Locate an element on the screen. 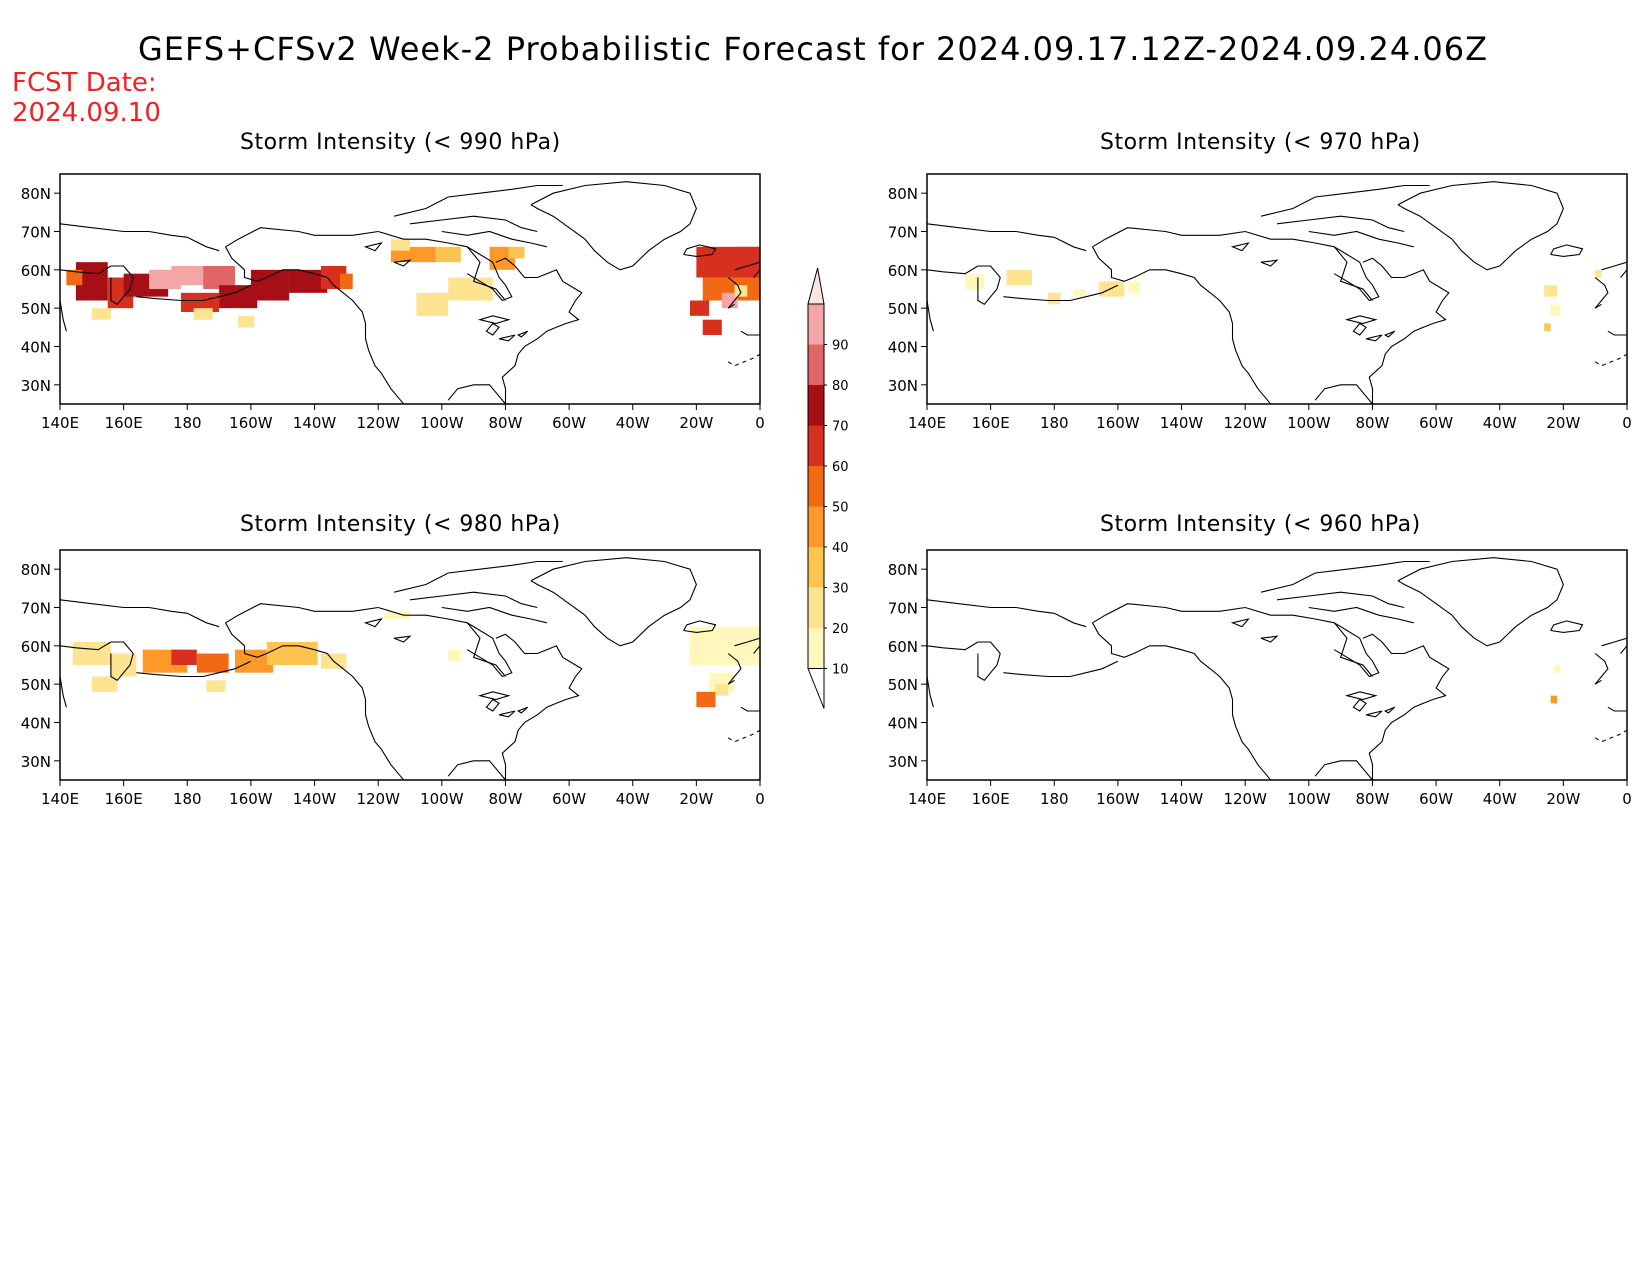  lon-tick-label: 0 is located at coordinates (1627, 799).